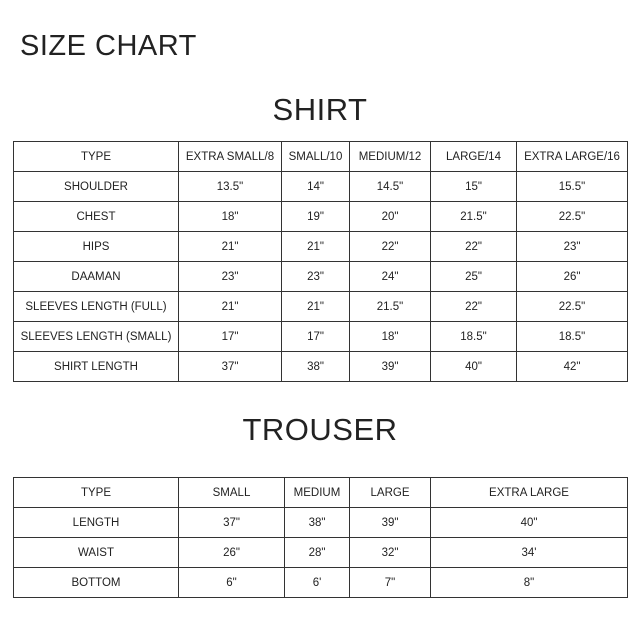  What do you see at coordinates (390, 276) in the screenshot?
I see `table-cell: 24"` at bounding box center [390, 276].